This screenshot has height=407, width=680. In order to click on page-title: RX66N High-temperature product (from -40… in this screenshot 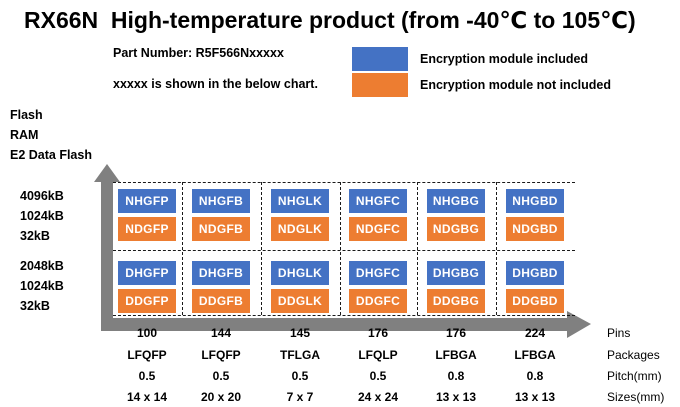, I will do `click(330, 20)`.